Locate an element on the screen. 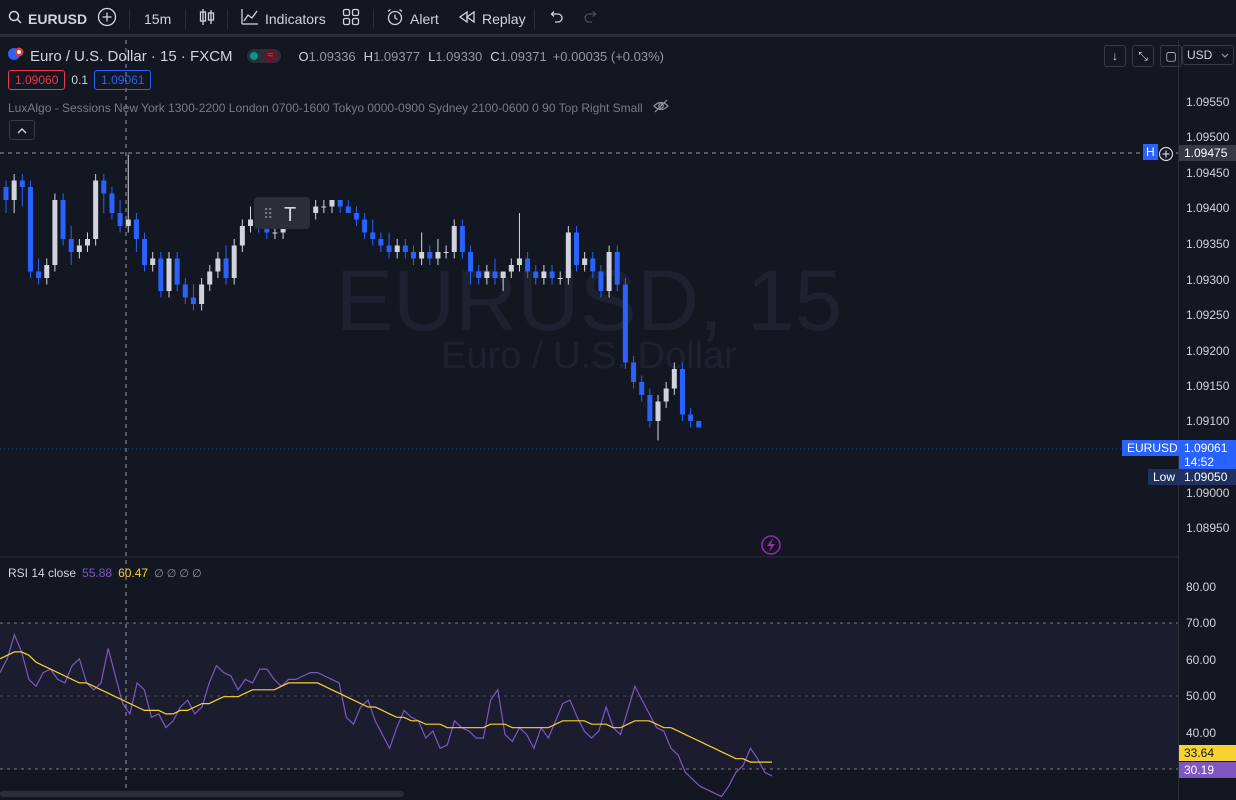 The height and width of the screenshot is (800, 1236). currency-select: USD is located at coordinates (1208, 55).